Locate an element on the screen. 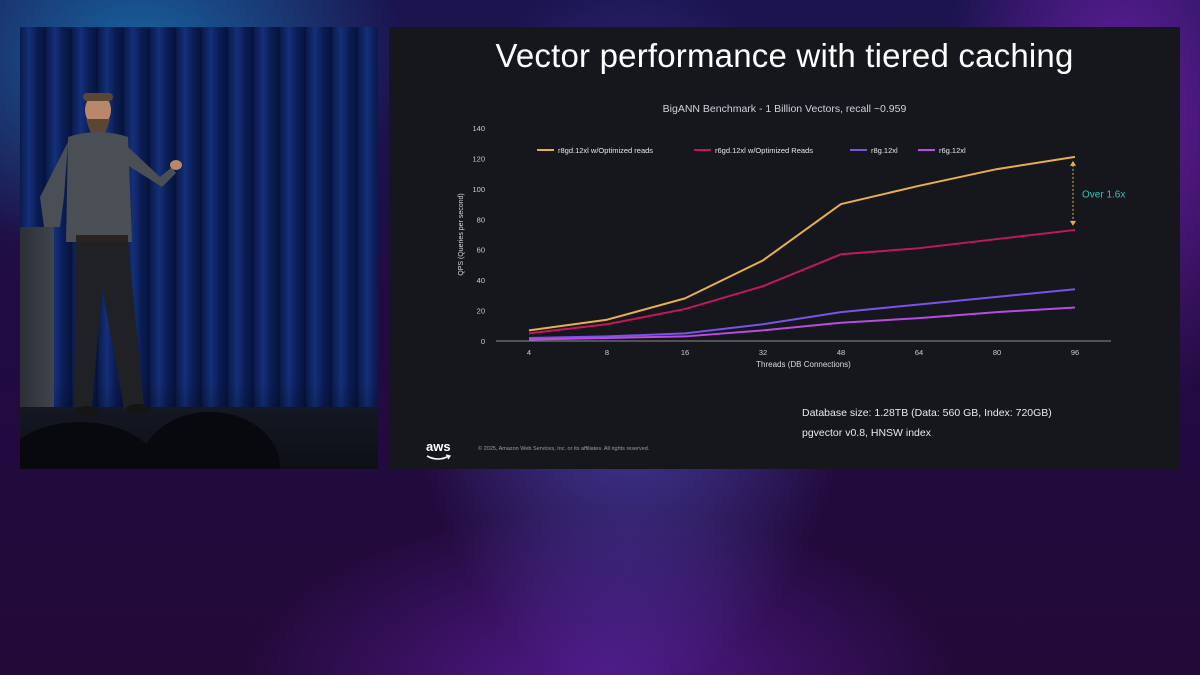 Image resolution: width=1200 pixels, height=675 pixels. x-tick-label: 32 is located at coordinates (763, 352).